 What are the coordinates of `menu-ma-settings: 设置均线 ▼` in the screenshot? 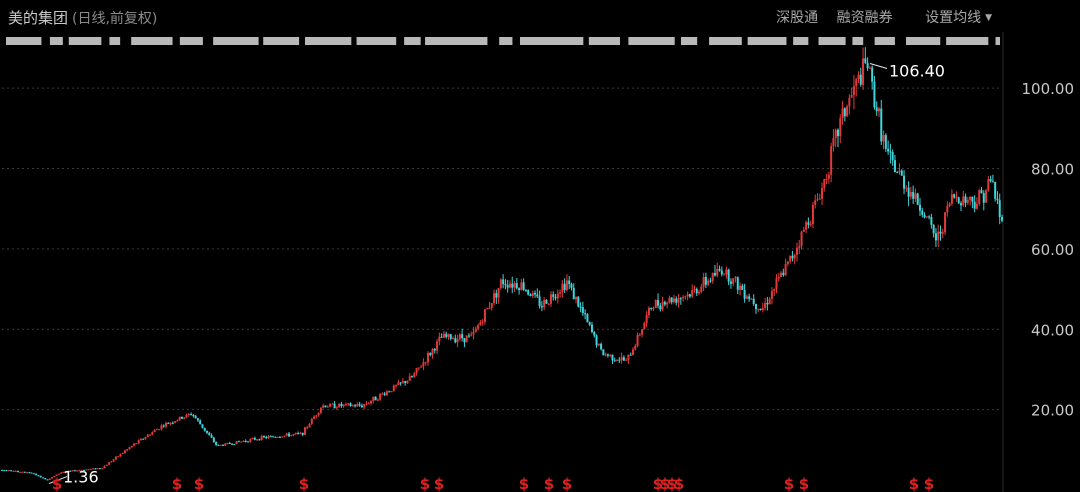 It's located at (958, 18).